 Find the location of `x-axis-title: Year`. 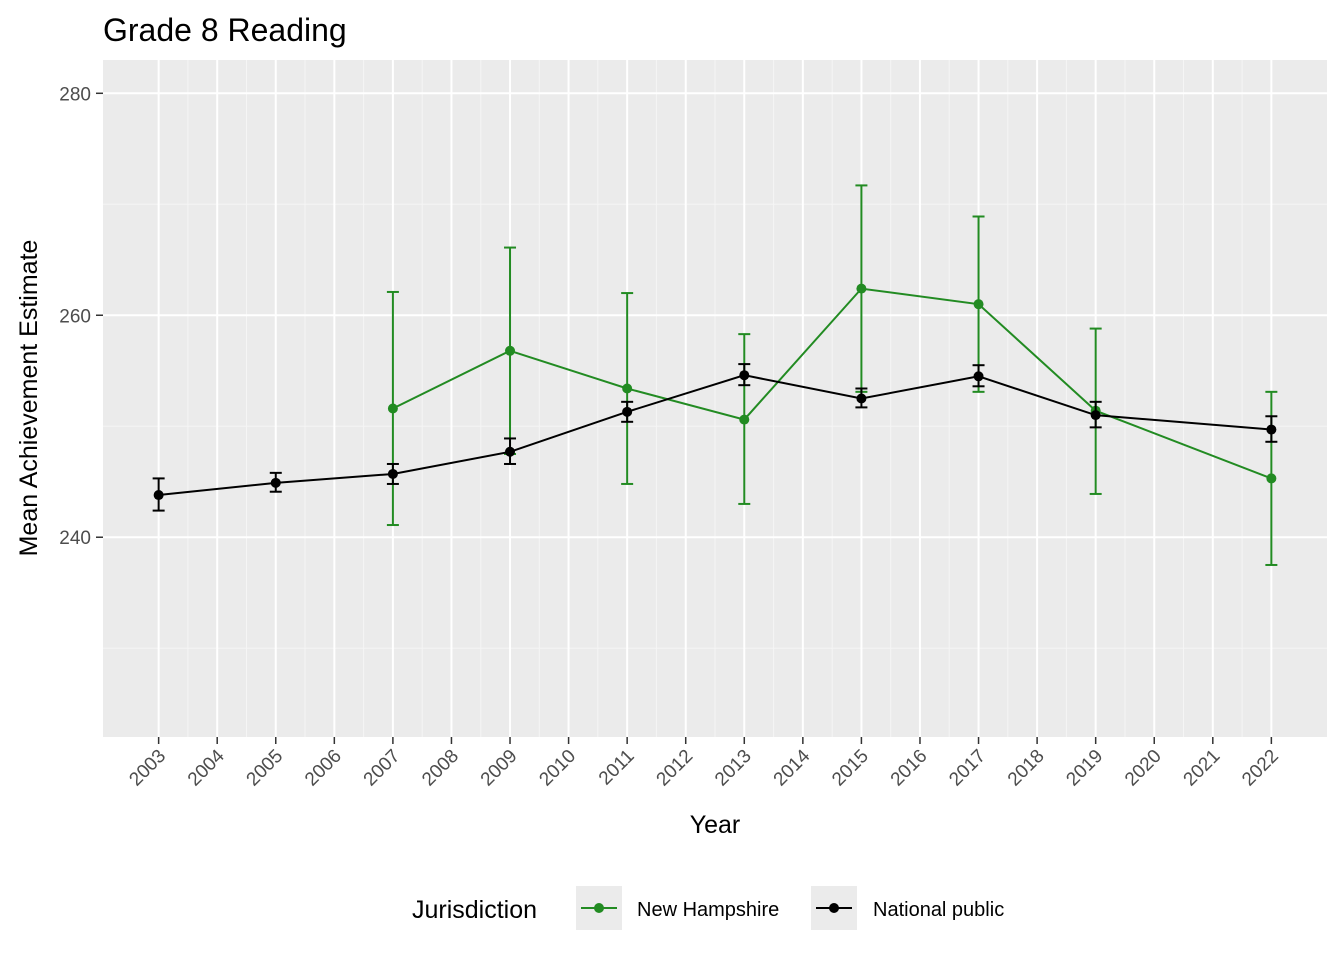

x-axis-title: Year is located at coordinates (715, 825).